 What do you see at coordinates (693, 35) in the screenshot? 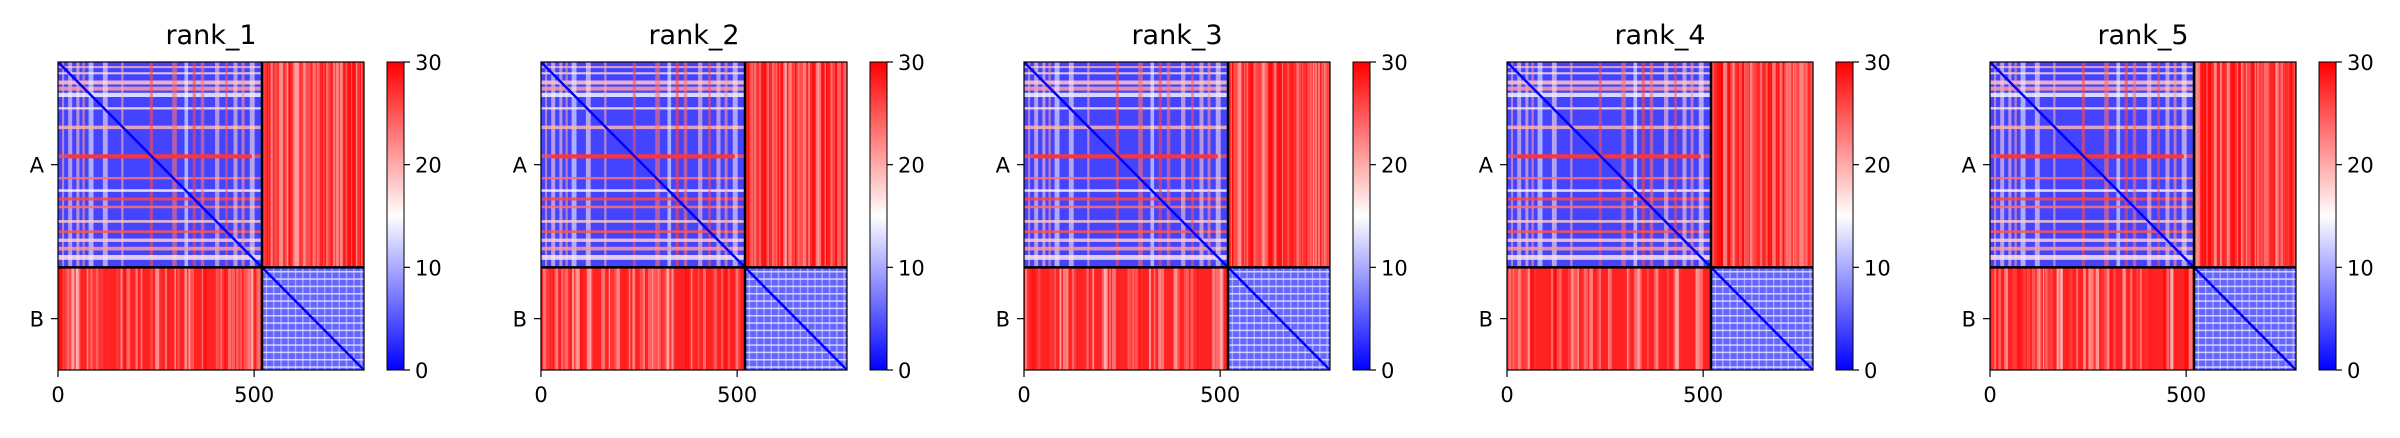
I see `panel-title: rank_2` at bounding box center [693, 35].